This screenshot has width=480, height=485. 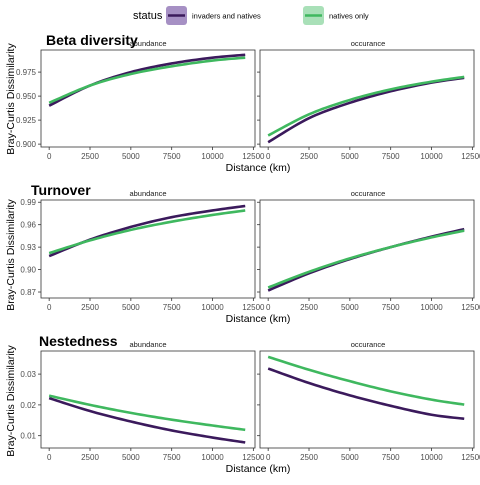 What do you see at coordinates (148, 16) in the screenshot?
I see `legend-title: status` at bounding box center [148, 16].